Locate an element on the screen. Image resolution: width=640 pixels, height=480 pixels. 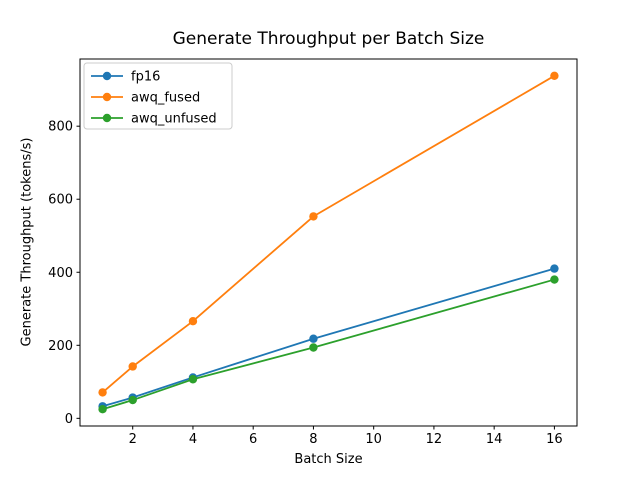
legend-label-awq_unfused: awq_unfused is located at coordinates (174, 119).